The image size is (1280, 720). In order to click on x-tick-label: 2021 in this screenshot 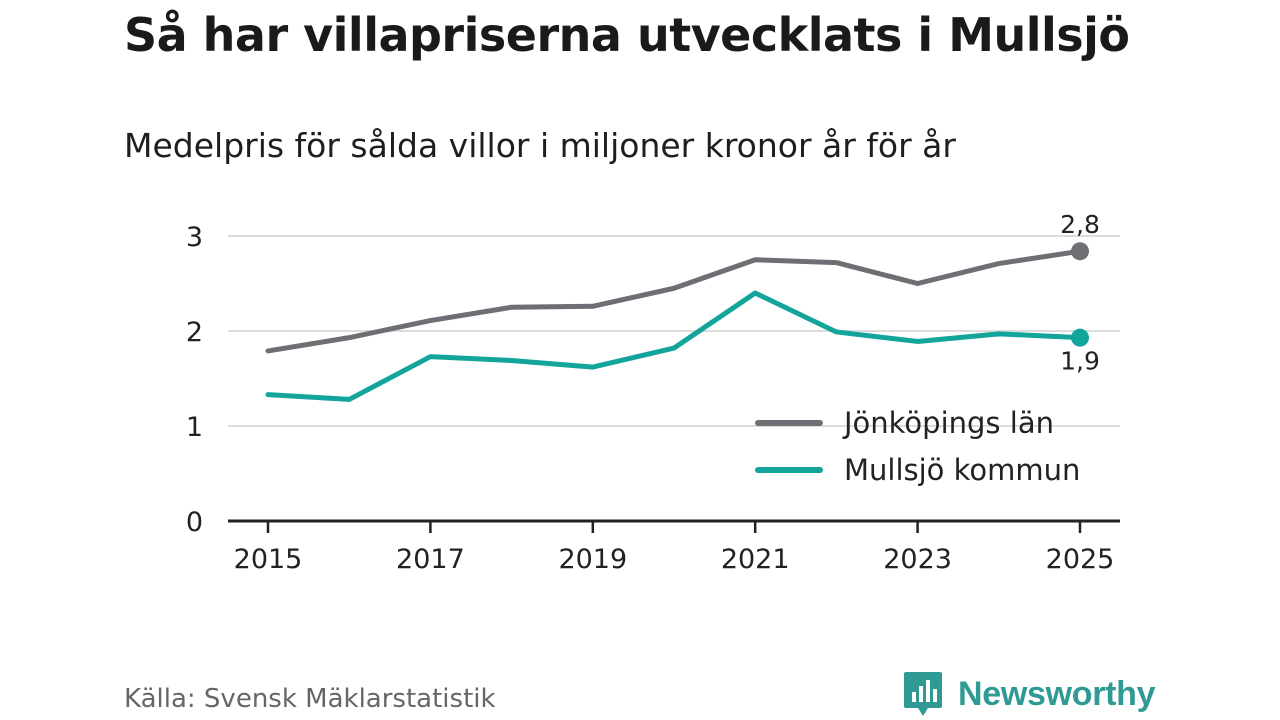, I will do `click(755, 559)`.